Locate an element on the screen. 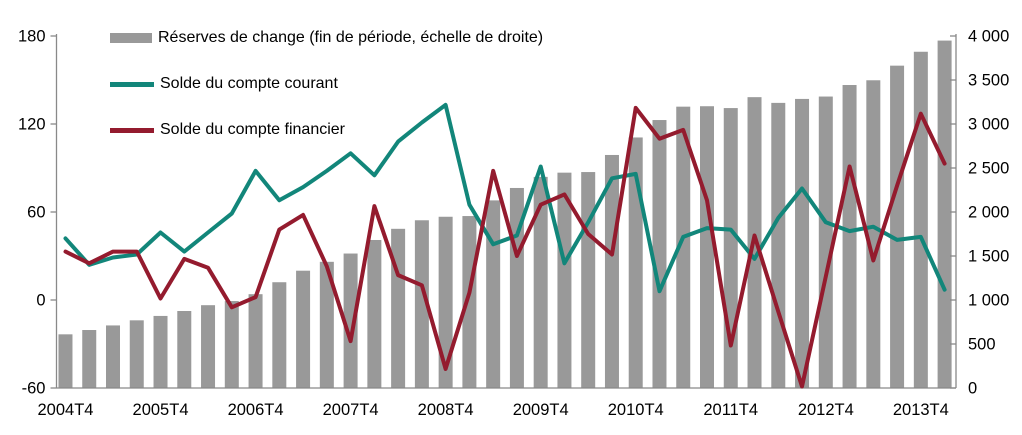 The image size is (1022, 435). legend-item-compte-courant: Solde du compte courant is located at coordinates (326, 84).